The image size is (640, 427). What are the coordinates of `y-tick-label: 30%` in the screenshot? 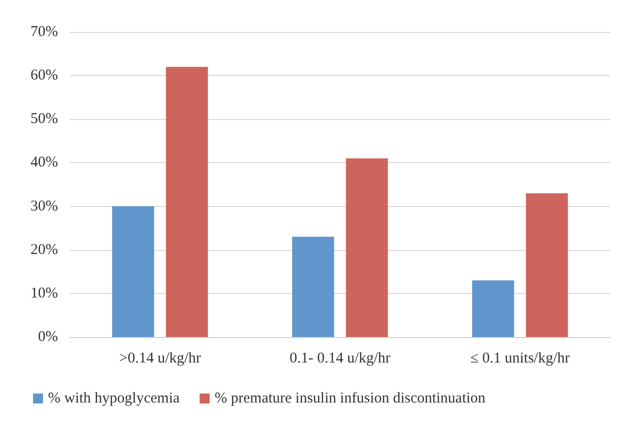 It's located at (44, 206).